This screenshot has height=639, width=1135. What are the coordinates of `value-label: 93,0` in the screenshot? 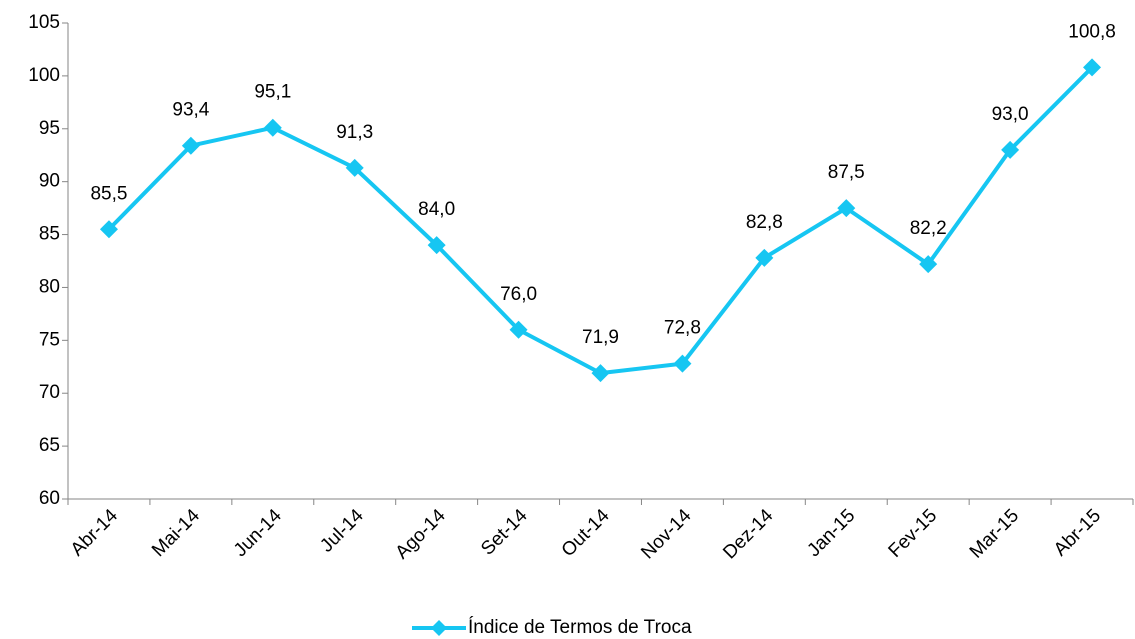 It's located at (1010, 114).